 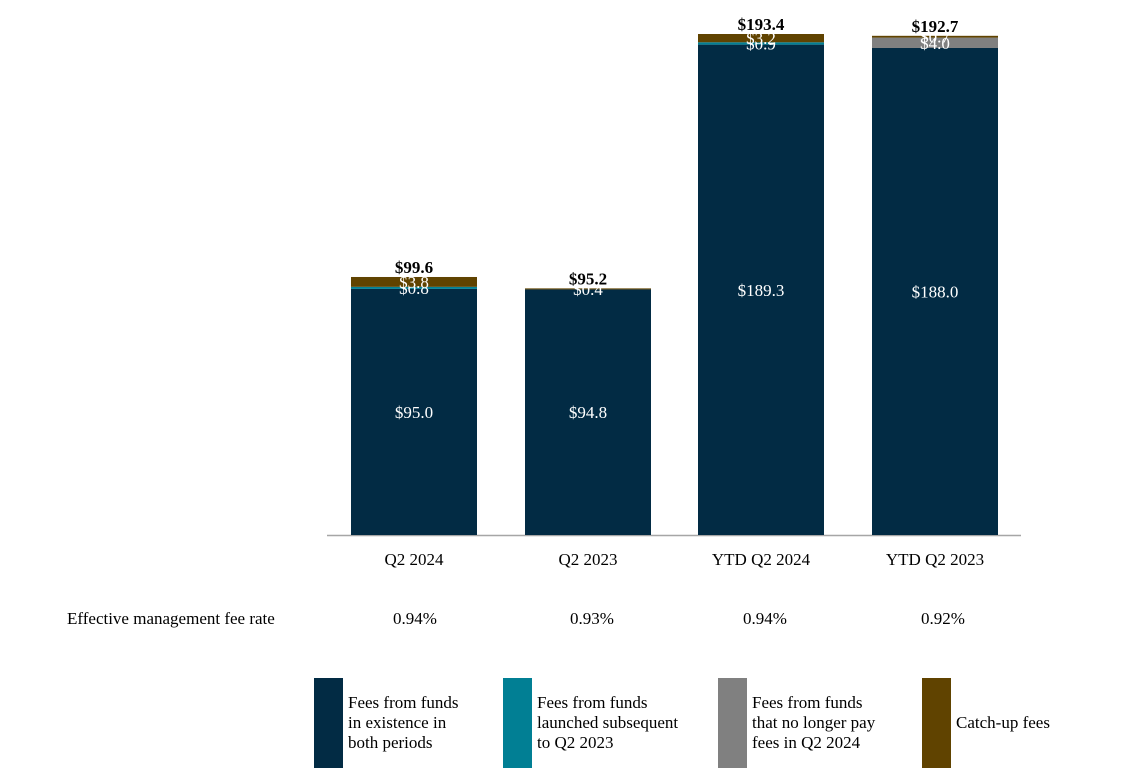 I want to click on legend-label-line: Catch-up fees, so click(x=1003, y=722).